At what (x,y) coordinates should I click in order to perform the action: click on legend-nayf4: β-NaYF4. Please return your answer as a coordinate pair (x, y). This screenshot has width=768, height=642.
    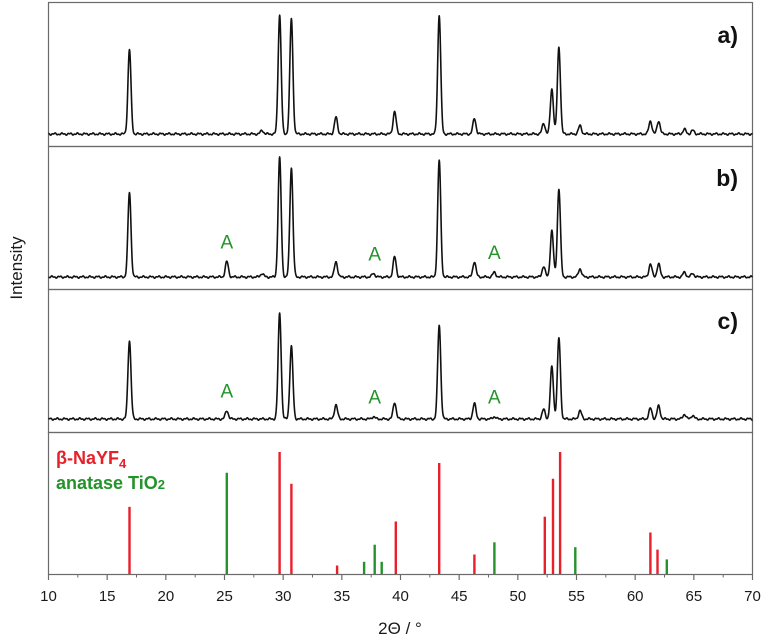
    Looking at the image, I should click on (91, 459).